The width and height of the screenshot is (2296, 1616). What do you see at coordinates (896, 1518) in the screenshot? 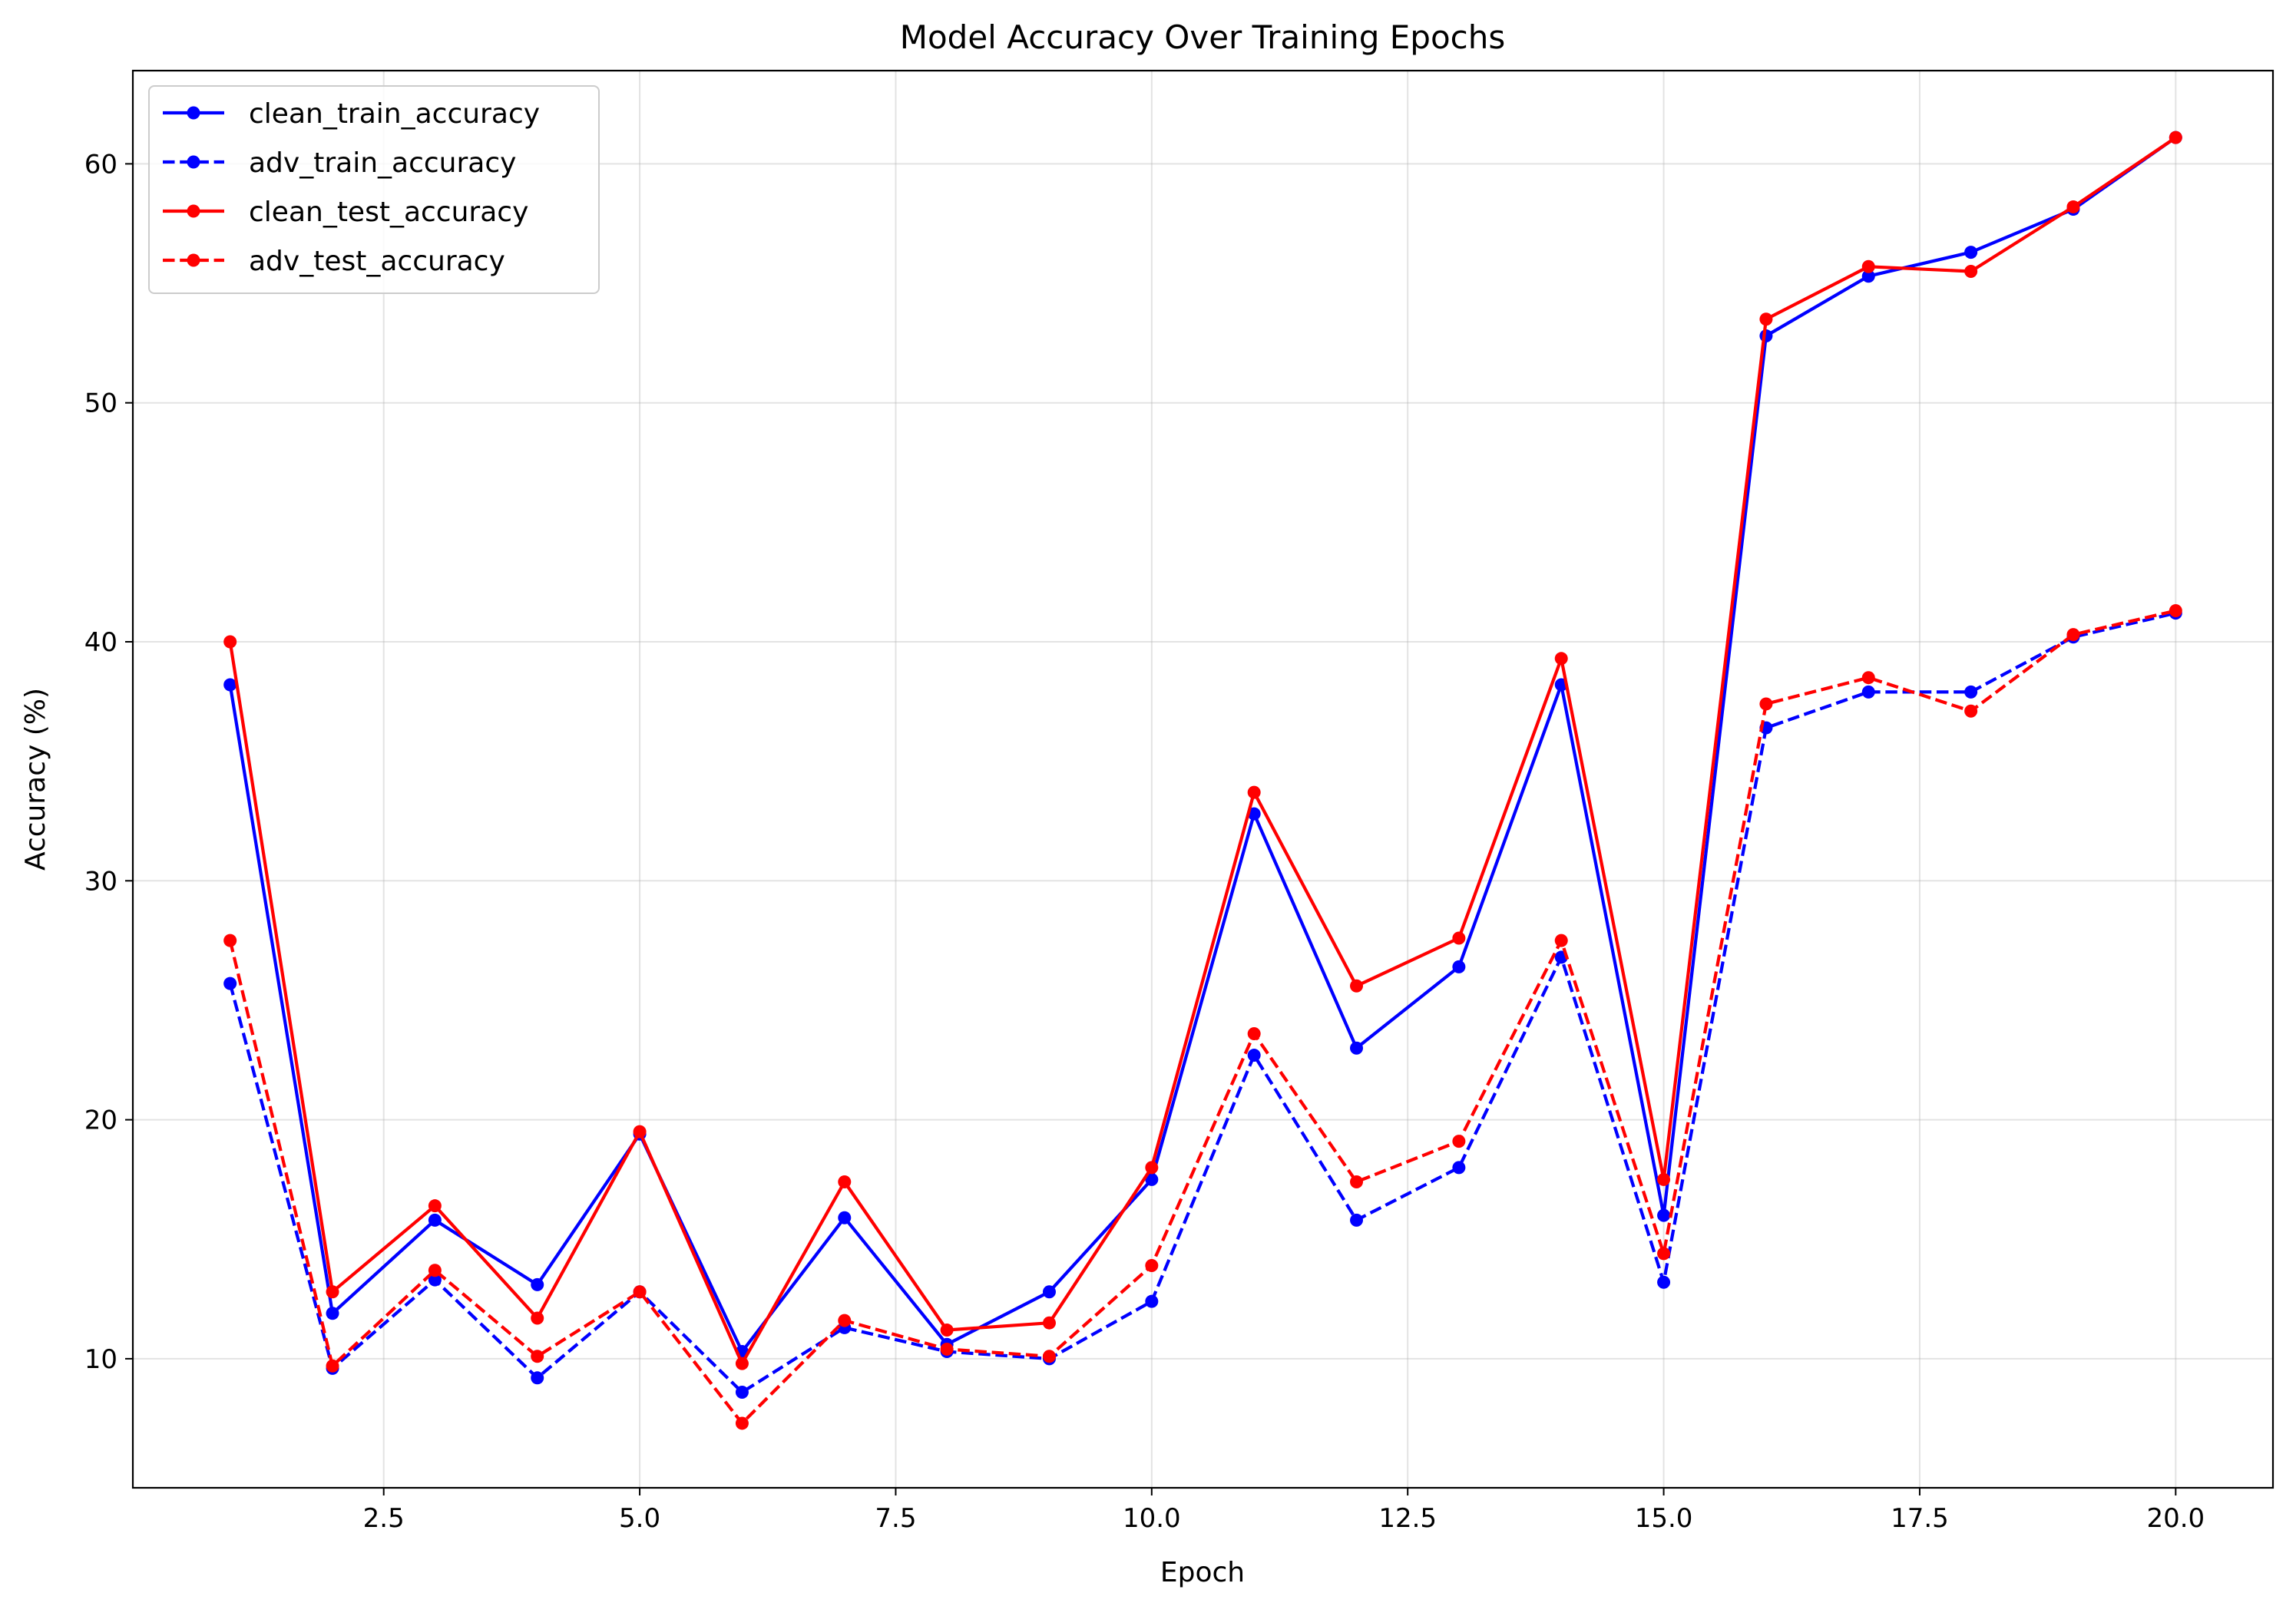
I see `x-tick-label: 7.5` at bounding box center [896, 1518].